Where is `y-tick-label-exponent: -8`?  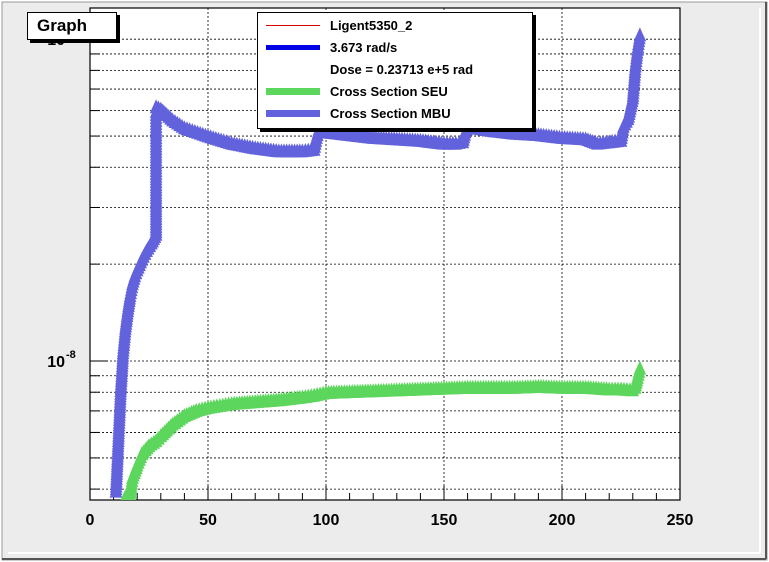 y-tick-label-exponent: -8 is located at coordinates (71, 355).